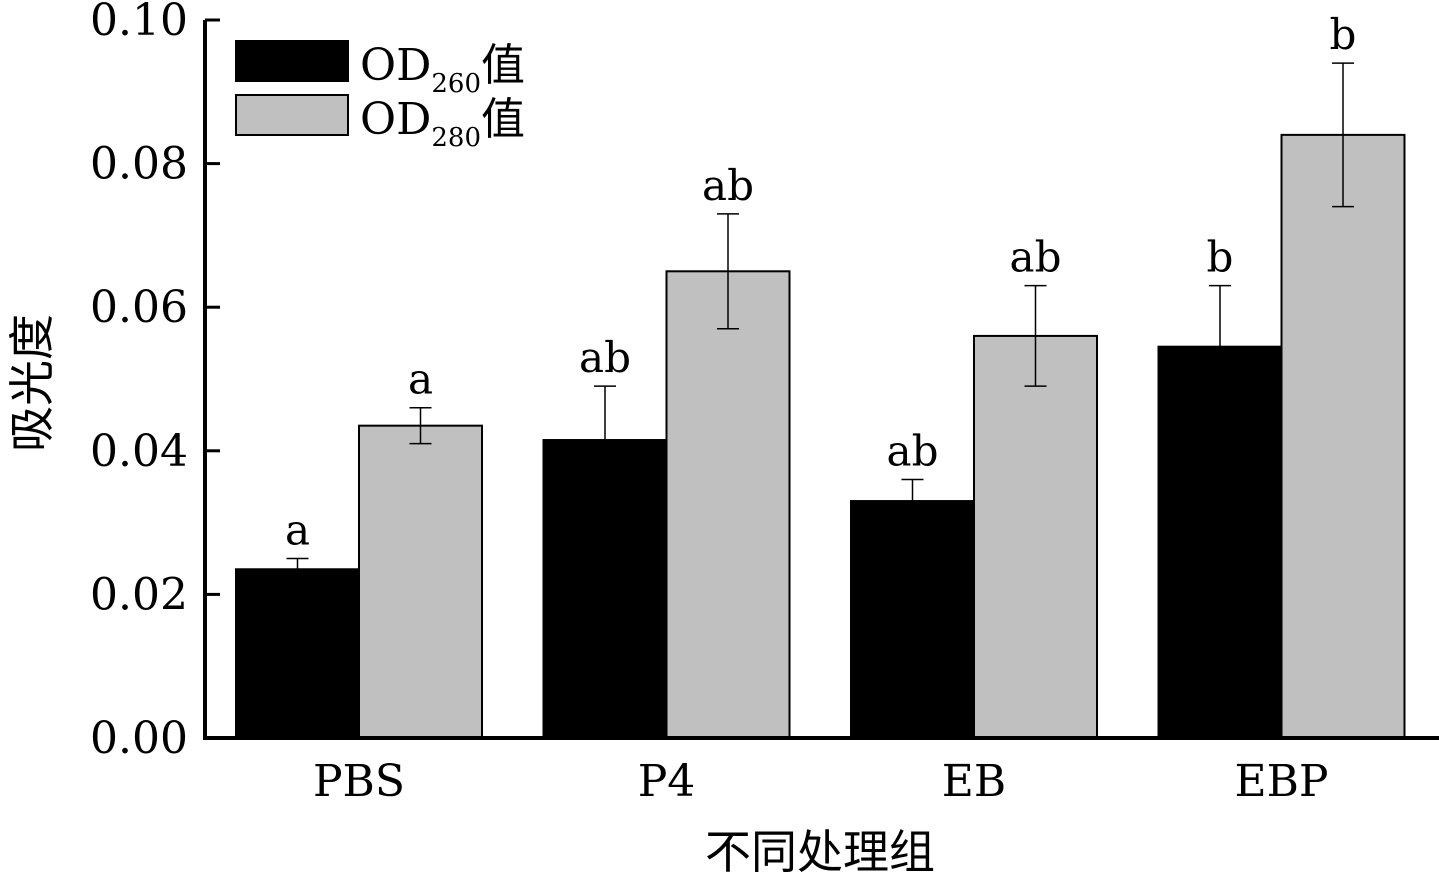  I want to click on significance-label-od280-eb: ab, so click(1036, 257).